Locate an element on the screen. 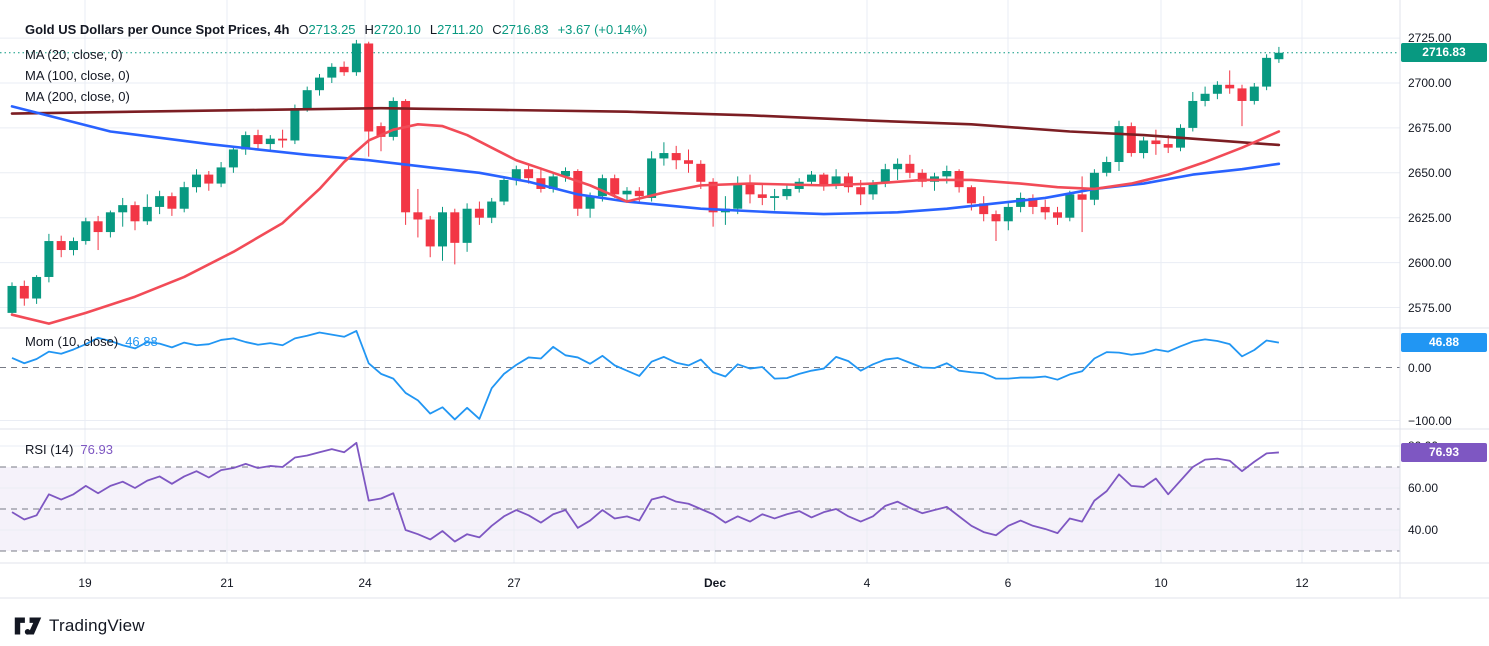 The height and width of the screenshot is (646, 1489). price-tick-label: 2575.00 is located at coordinates (1430, 307).